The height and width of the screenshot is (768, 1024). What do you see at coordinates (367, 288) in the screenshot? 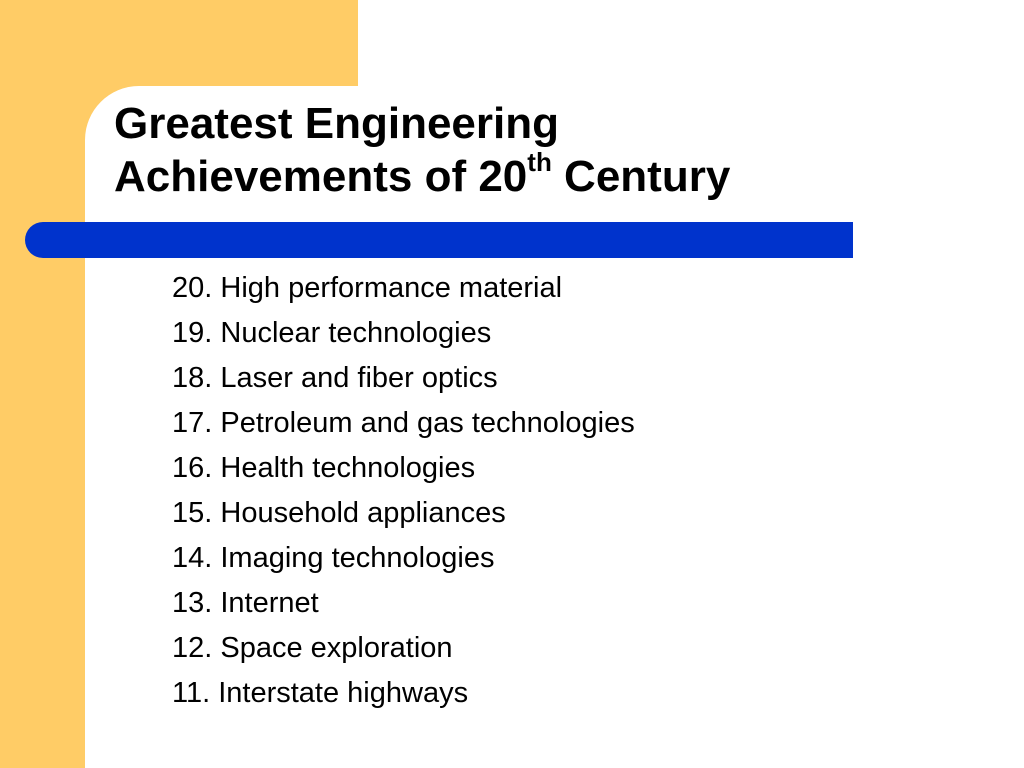
I see `list-item: 20. High performance material` at bounding box center [367, 288].